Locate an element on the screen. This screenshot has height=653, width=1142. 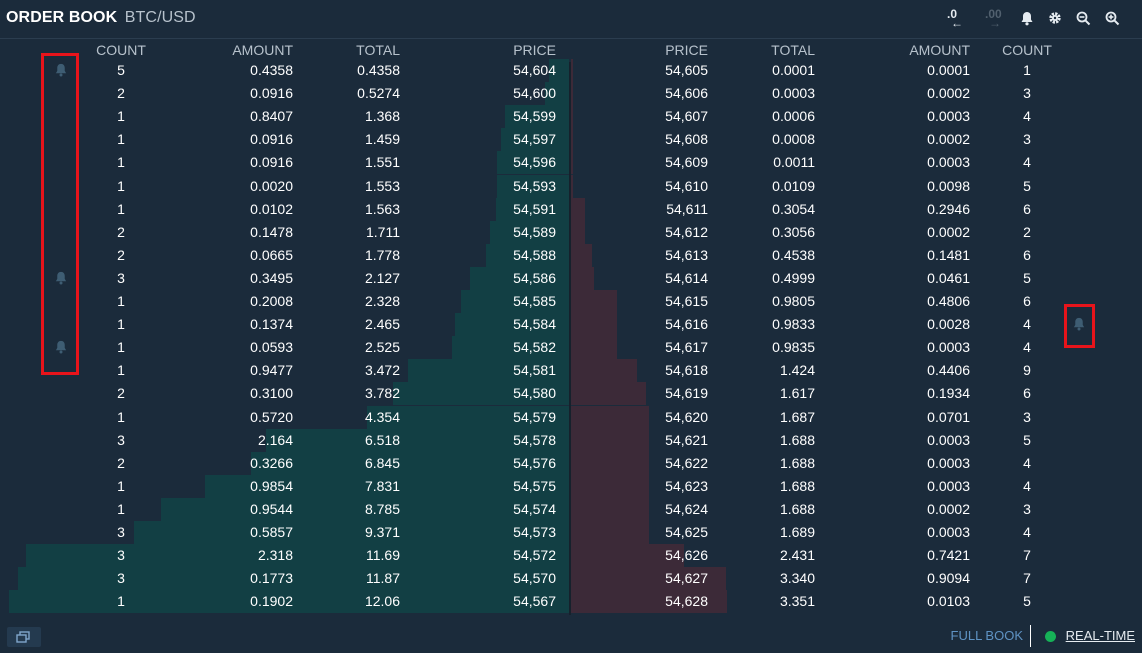
order-row: 1 0.8407 1.368 54,599 54,607 0.0006 0.0003 4 is located at coordinates (571, 116).